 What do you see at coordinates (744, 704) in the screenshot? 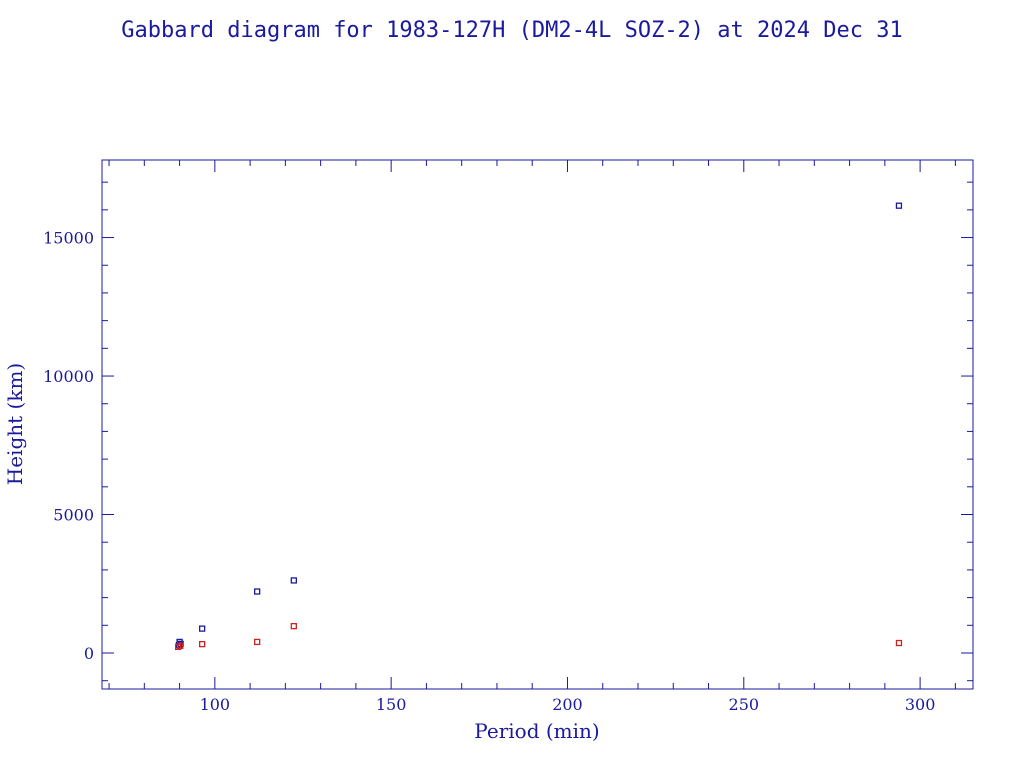
I see `x-tick-label: 250` at bounding box center [744, 704].